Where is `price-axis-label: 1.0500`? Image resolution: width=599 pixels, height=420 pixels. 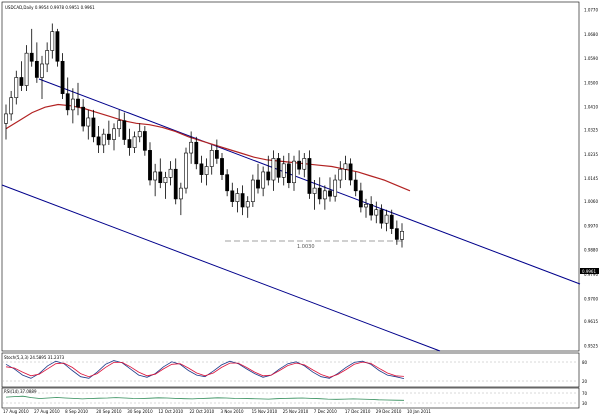
price-axis-label: 1.0500 is located at coordinates (591, 82).